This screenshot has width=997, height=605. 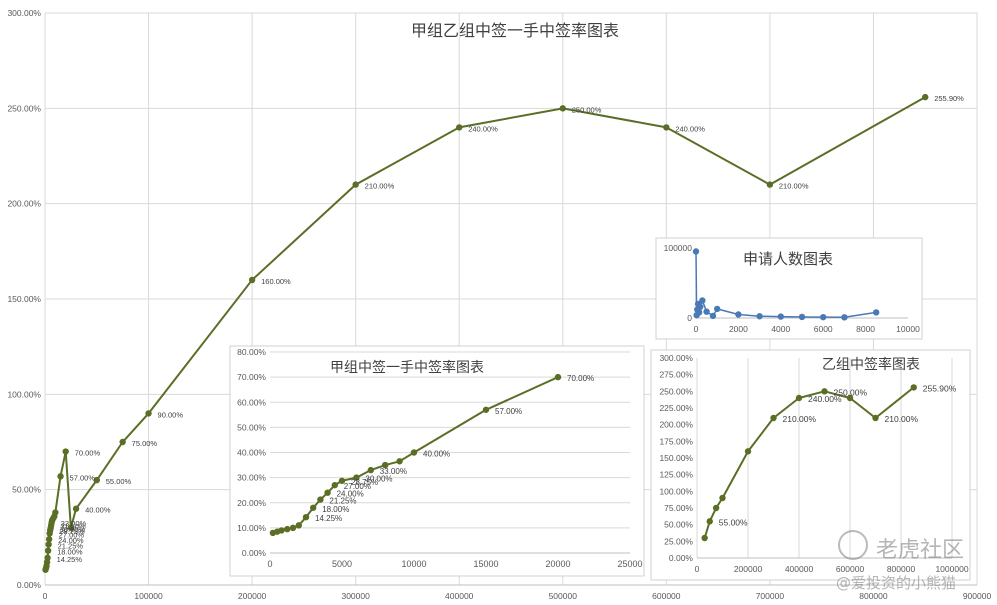 I want to click on data-label: 210.00%, so click(x=902, y=419).